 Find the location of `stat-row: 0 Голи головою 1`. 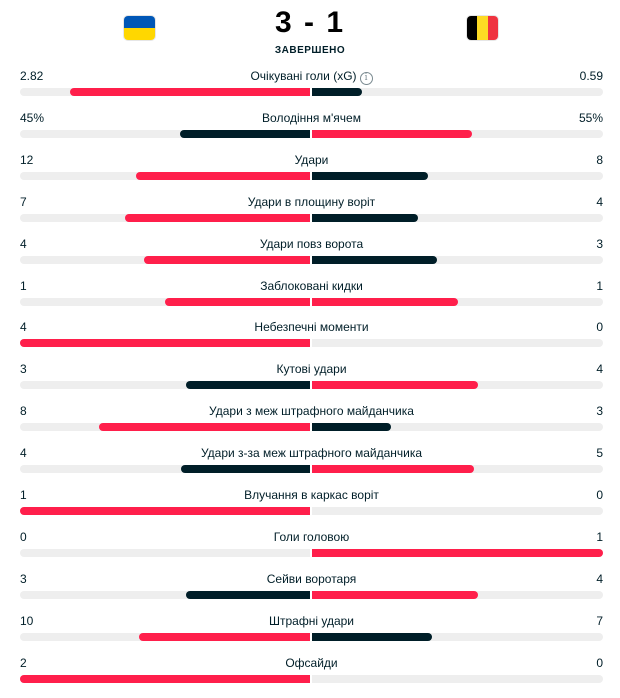

stat-row: 0 Голи головою 1 is located at coordinates (310, 546).